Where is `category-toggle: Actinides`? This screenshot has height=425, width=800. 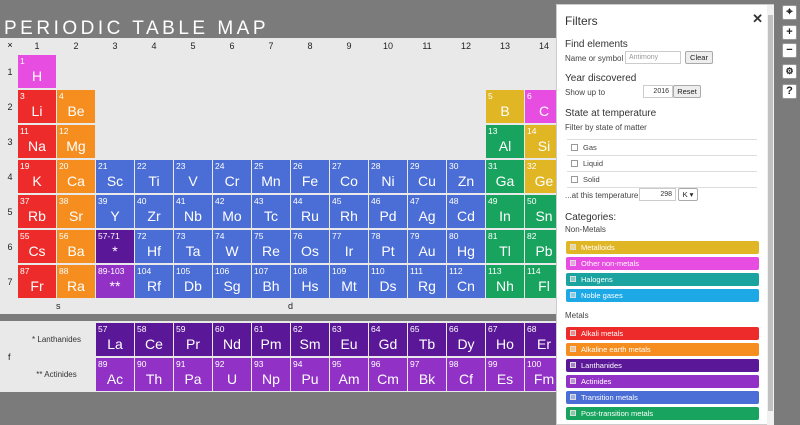
category-toggle: Actinides is located at coordinates (662, 381).